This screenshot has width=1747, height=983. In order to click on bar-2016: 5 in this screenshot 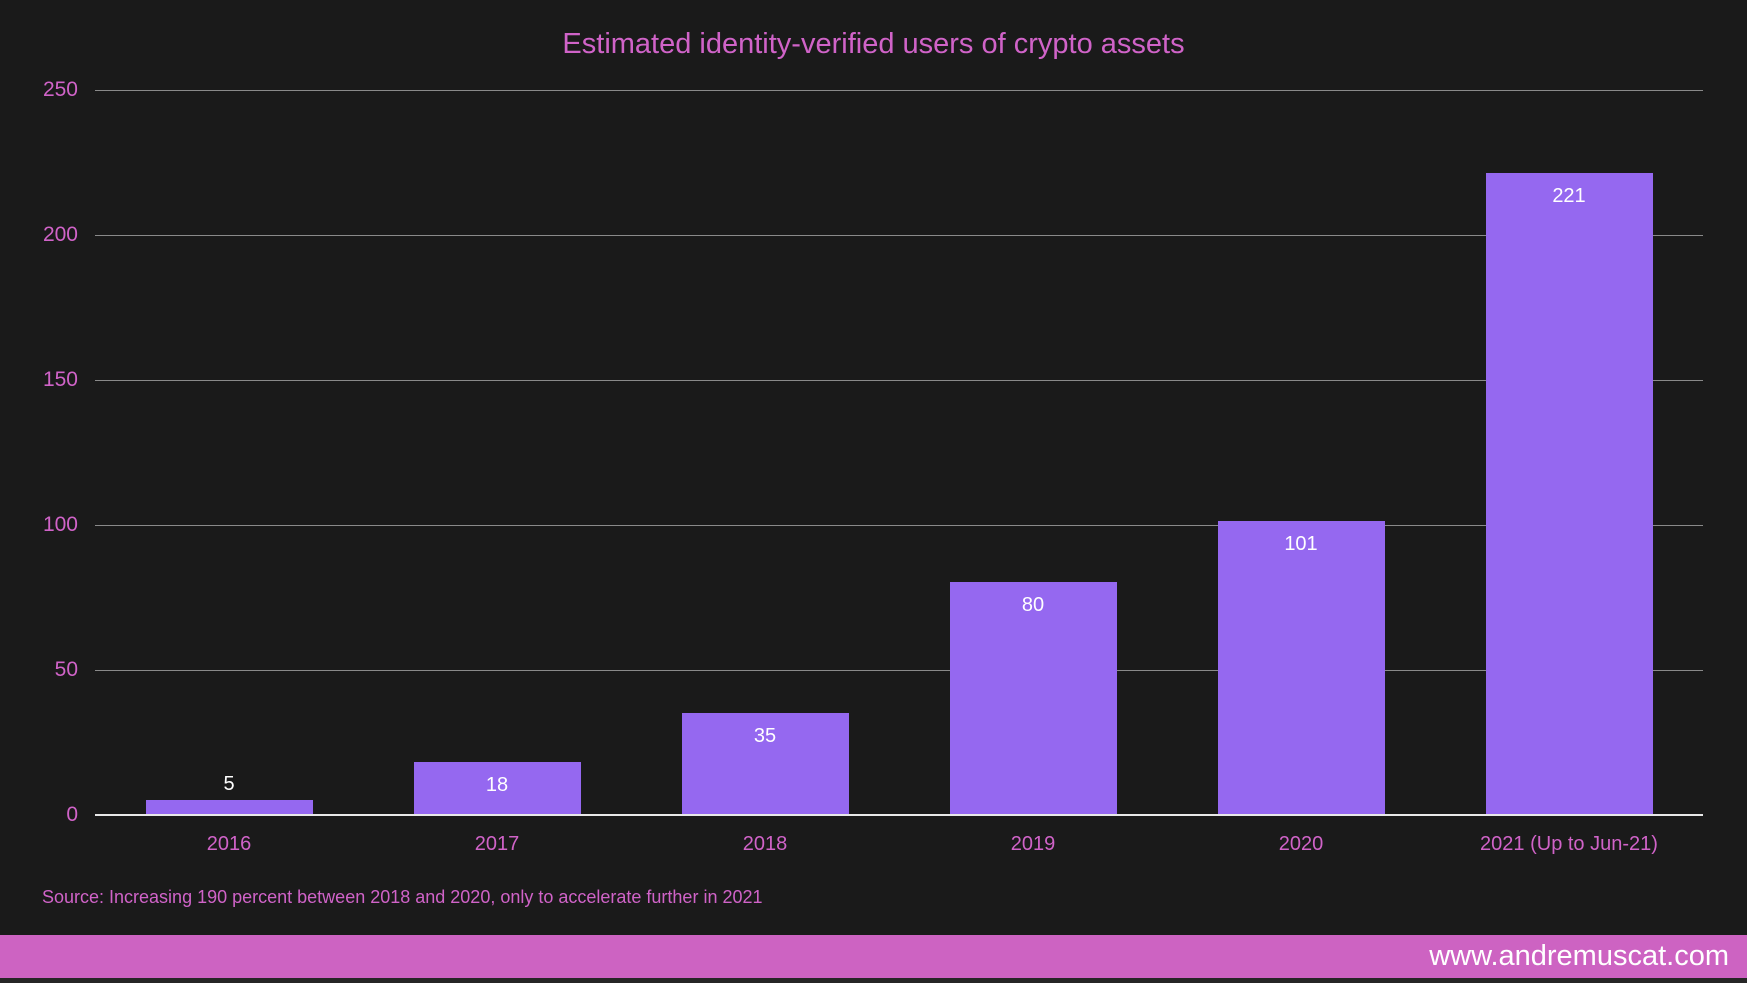, I will do `click(229, 793)`.